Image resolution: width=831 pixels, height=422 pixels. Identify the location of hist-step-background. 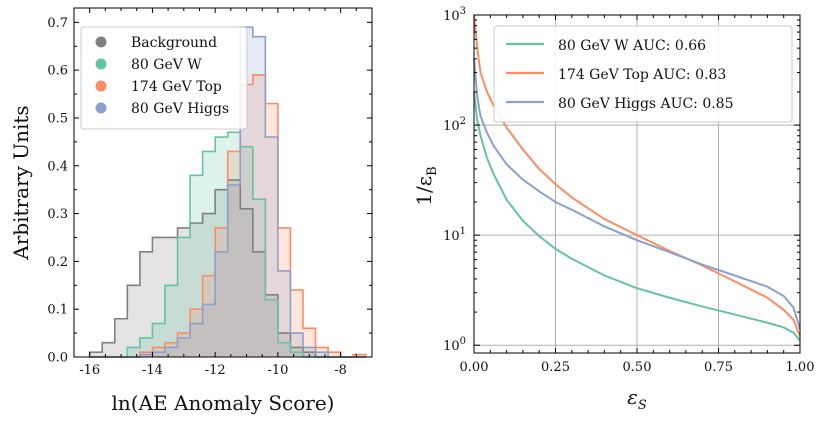
(227, 268).